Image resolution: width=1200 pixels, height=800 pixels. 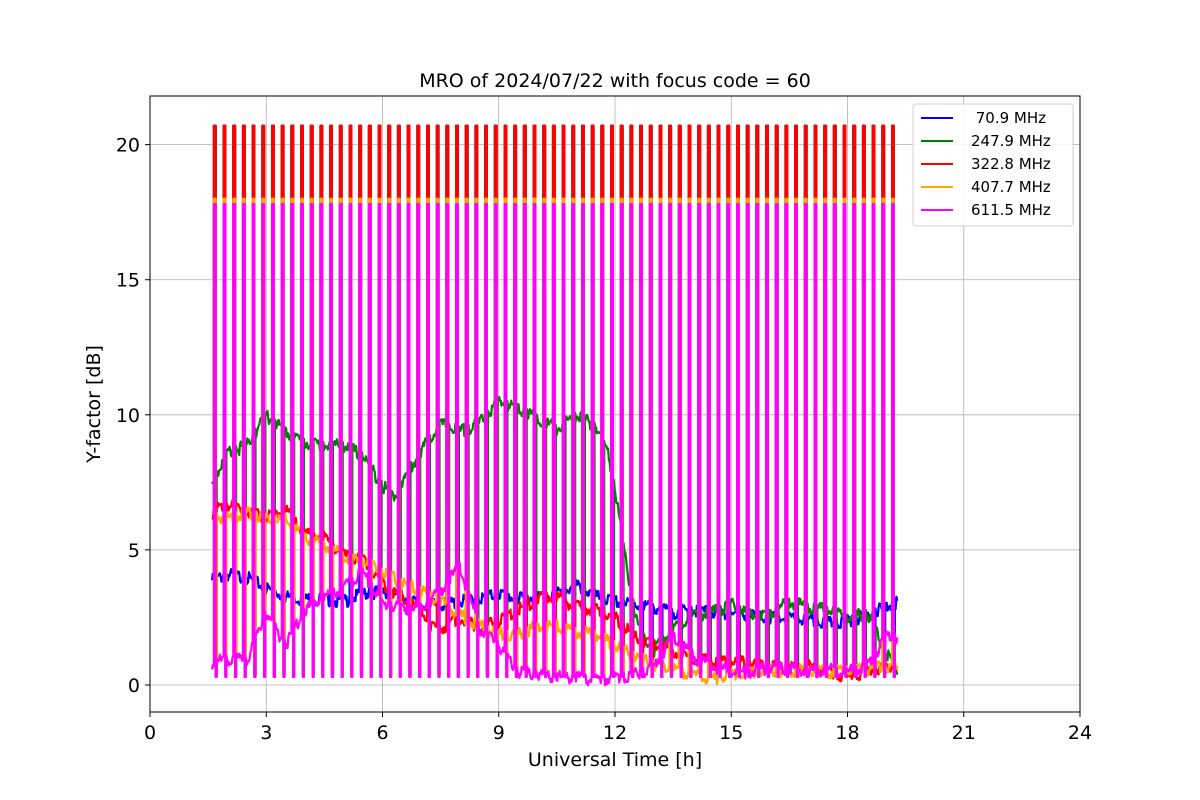 What do you see at coordinates (134, 686) in the screenshot?
I see `y-tick-label: 0` at bounding box center [134, 686].